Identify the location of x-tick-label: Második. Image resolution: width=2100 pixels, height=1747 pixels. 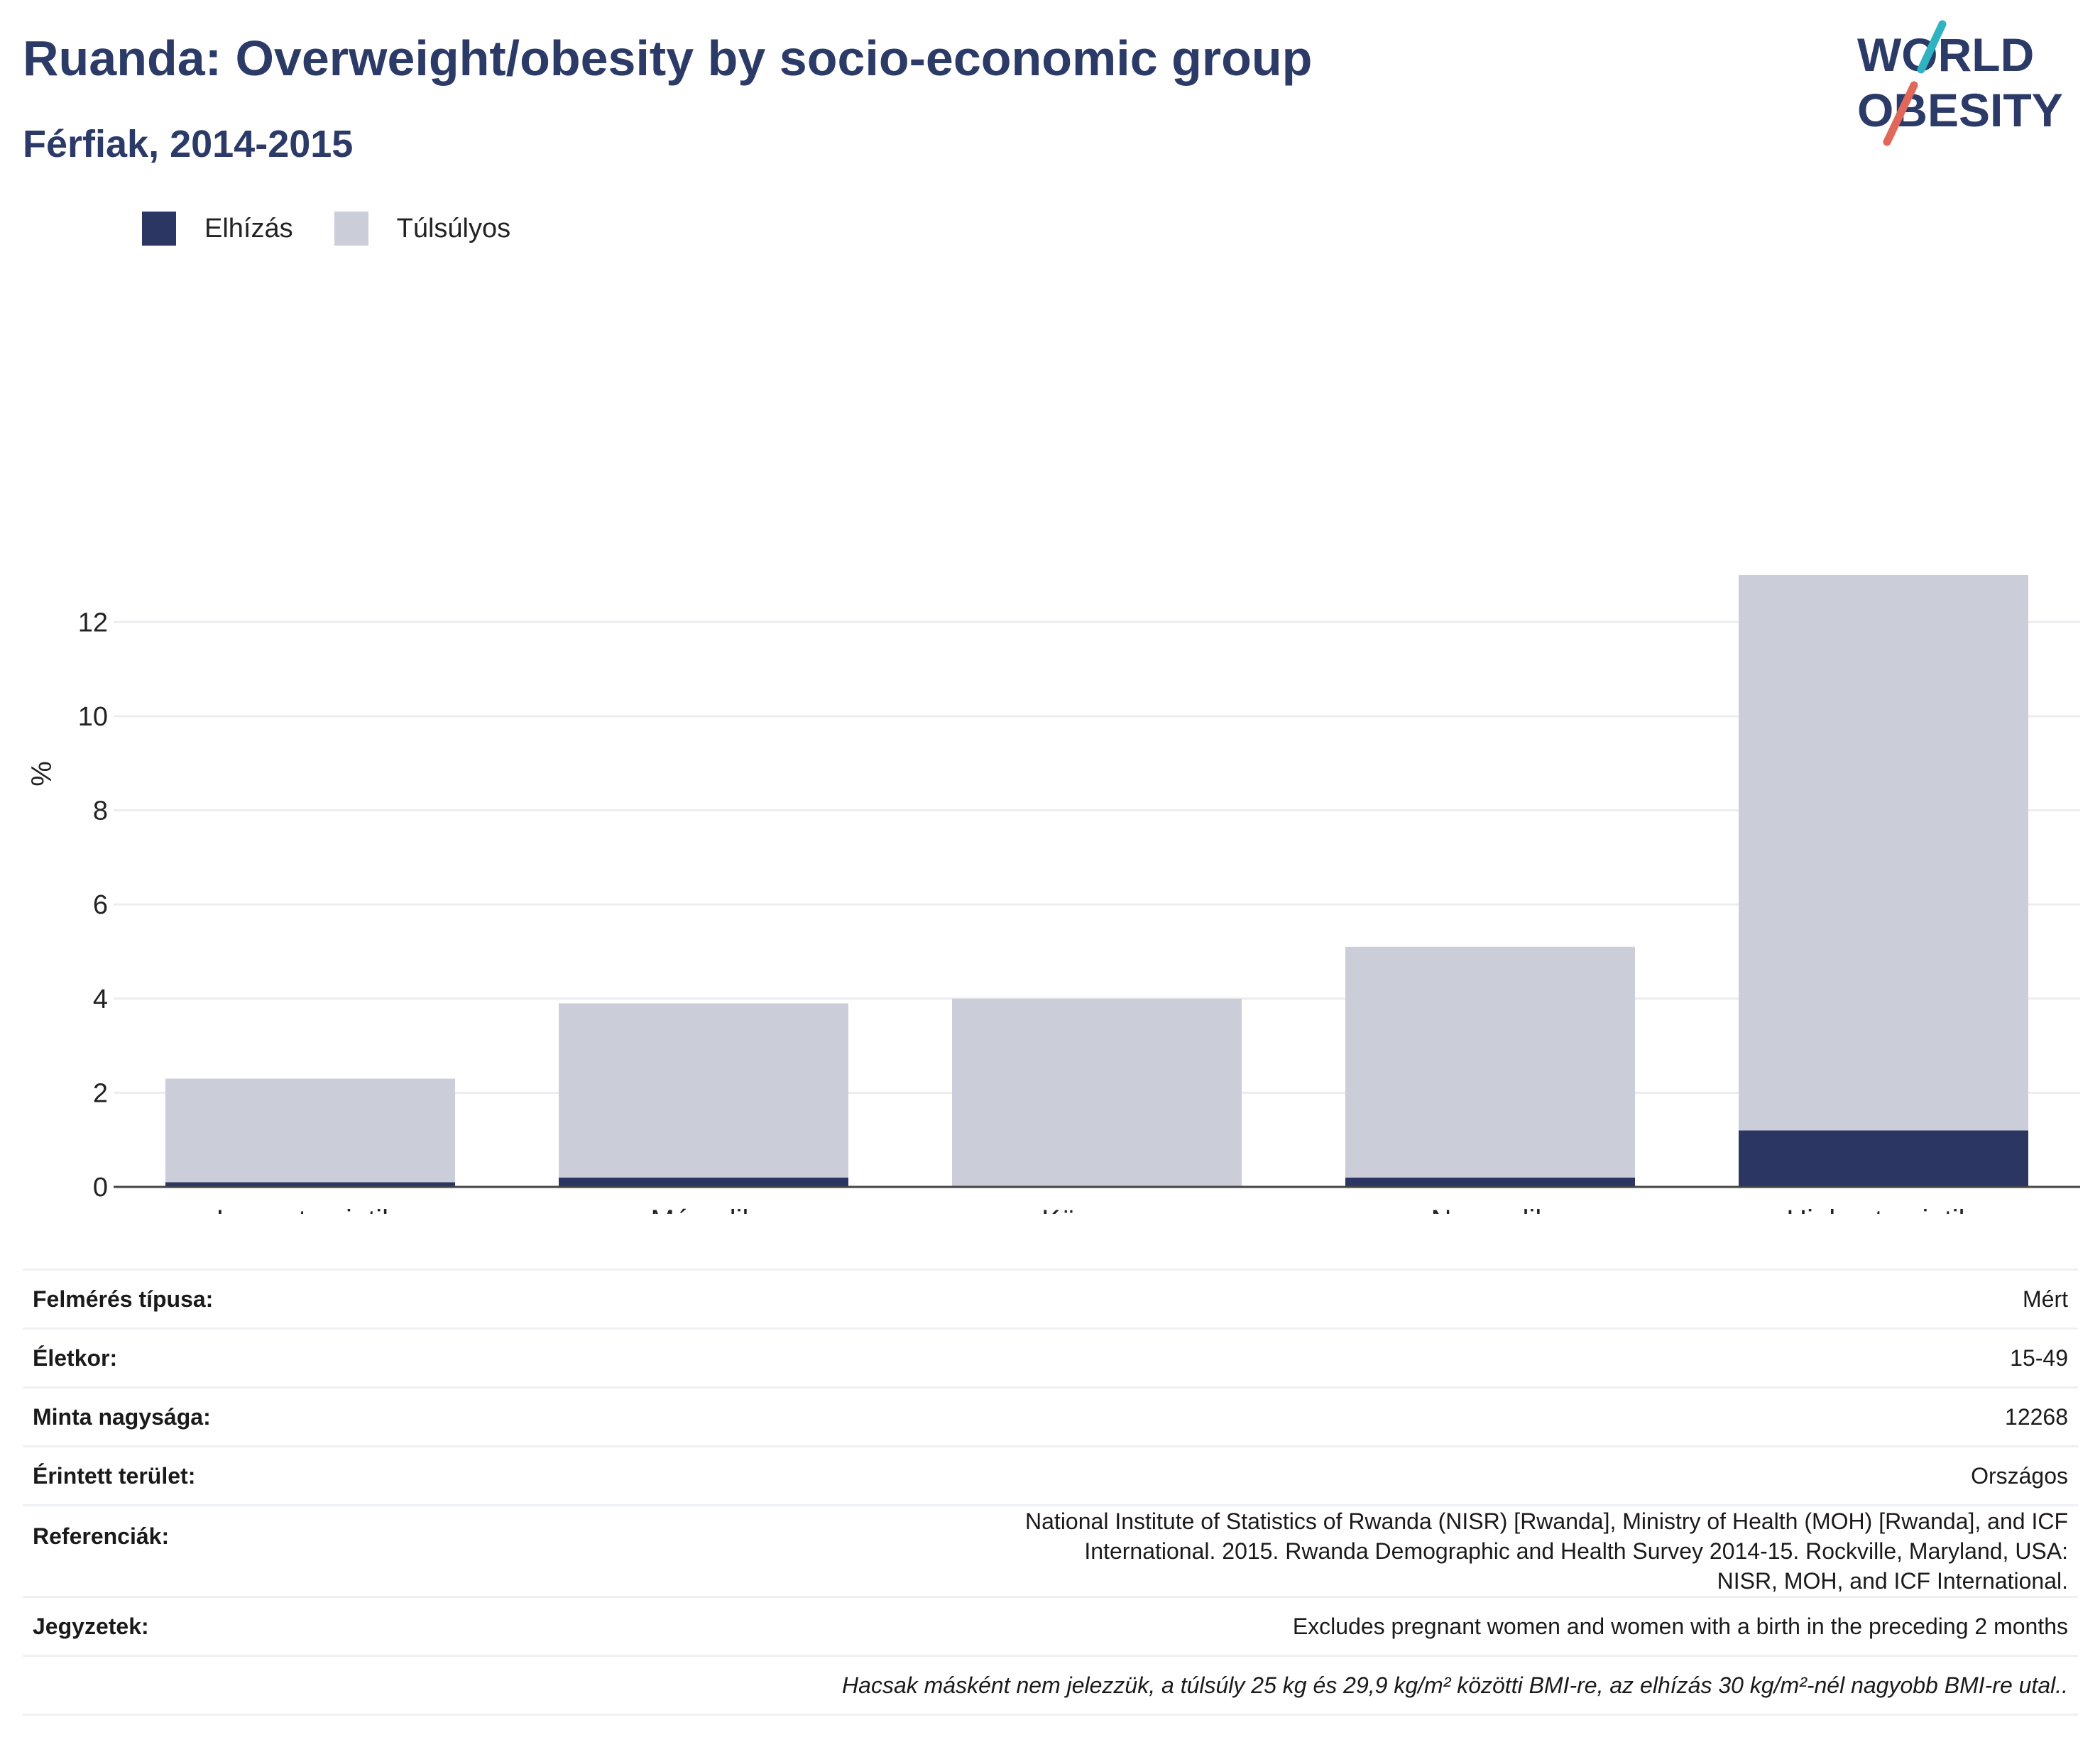
(704, 1209).